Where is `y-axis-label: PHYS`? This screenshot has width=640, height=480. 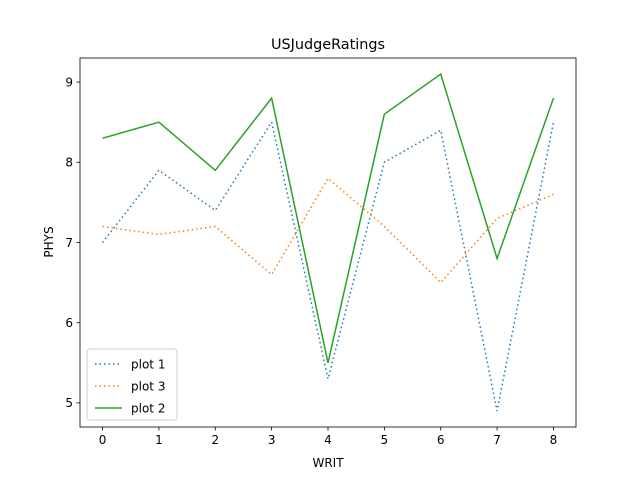 y-axis-label: PHYS is located at coordinates (49, 241).